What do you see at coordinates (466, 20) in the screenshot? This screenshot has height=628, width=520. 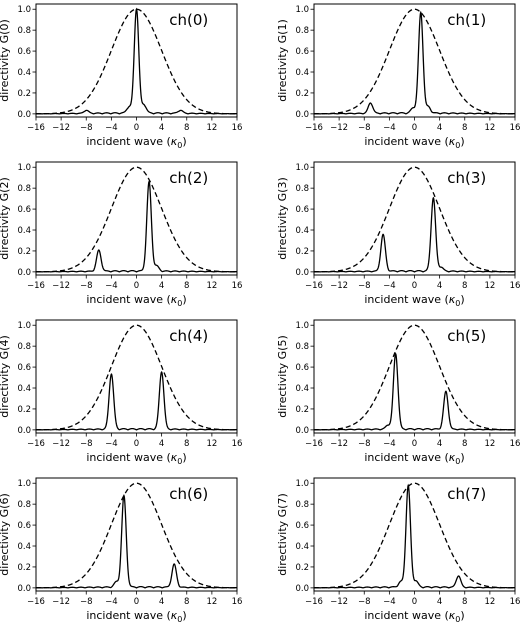 I see `panel-title: ch(1)` at bounding box center [466, 20].